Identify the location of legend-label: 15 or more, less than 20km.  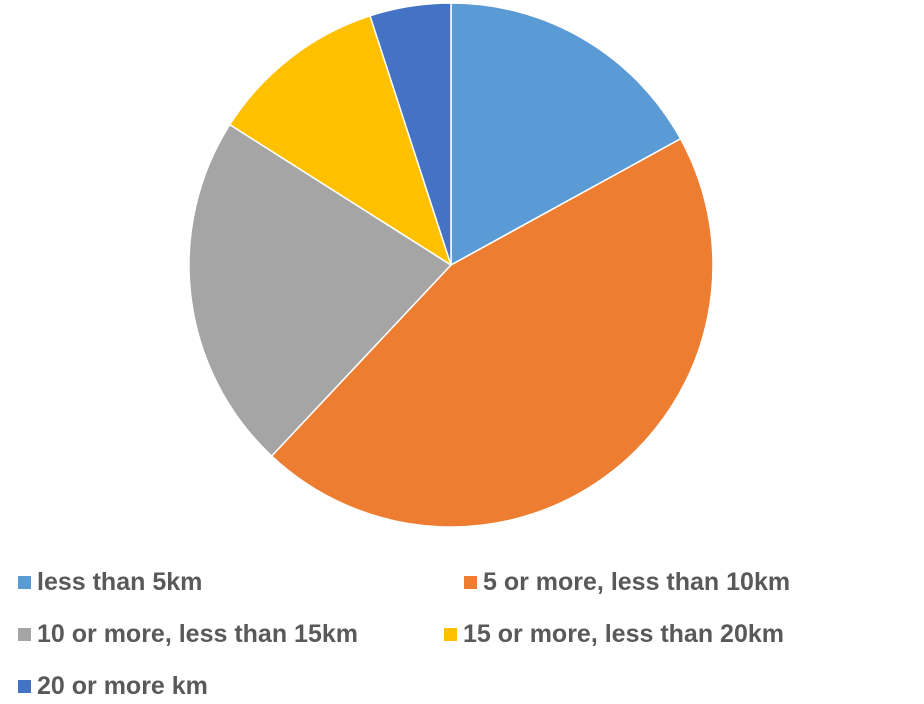
(623, 634).